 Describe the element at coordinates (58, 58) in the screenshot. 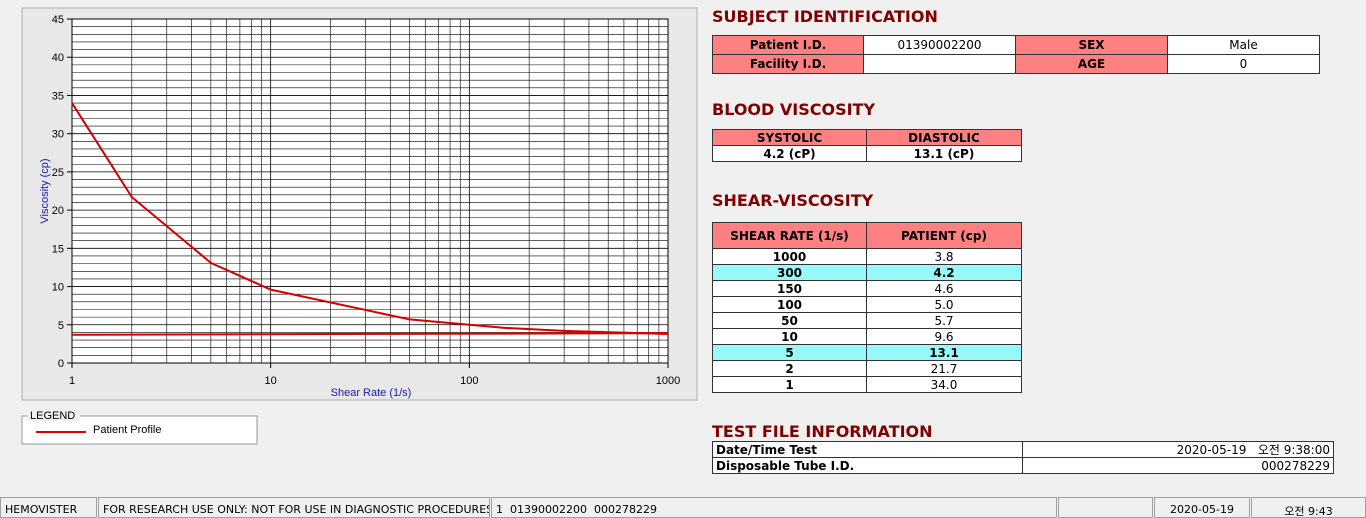

I see `y-tick-label: 40` at that location.